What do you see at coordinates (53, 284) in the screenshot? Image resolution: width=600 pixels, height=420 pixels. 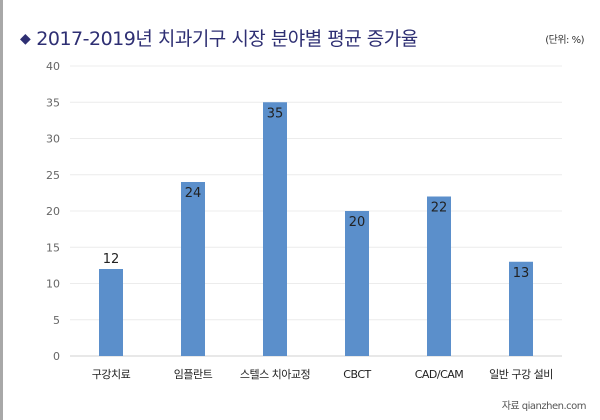 I see `y-tick-label: 10` at bounding box center [53, 284].